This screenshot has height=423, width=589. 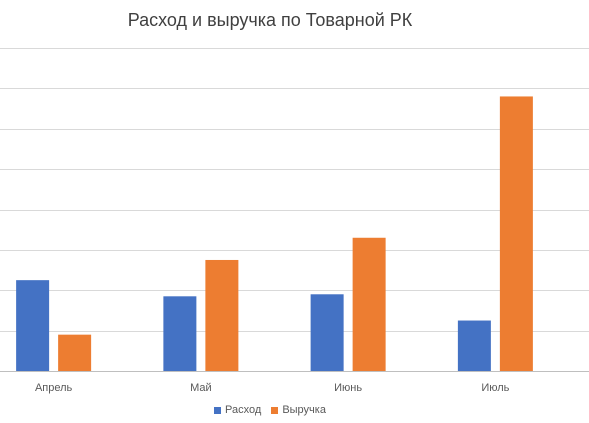 I want to click on legend-label-0: Расход, so click(x=243, y=410).